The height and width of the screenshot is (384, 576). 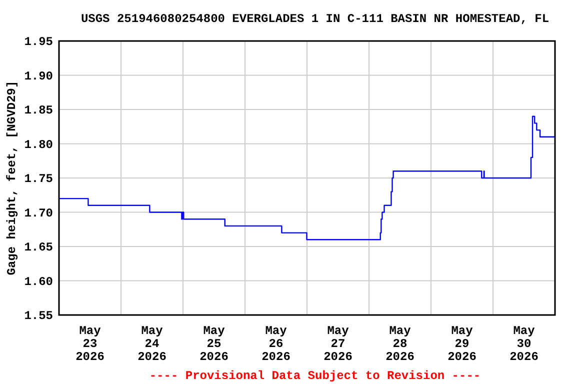 What do you see at coordinates (315, 376) in the screenshot?
I see `text: ---- Provisional Data Subject to Revision ----` at bounding box center [315, 376].